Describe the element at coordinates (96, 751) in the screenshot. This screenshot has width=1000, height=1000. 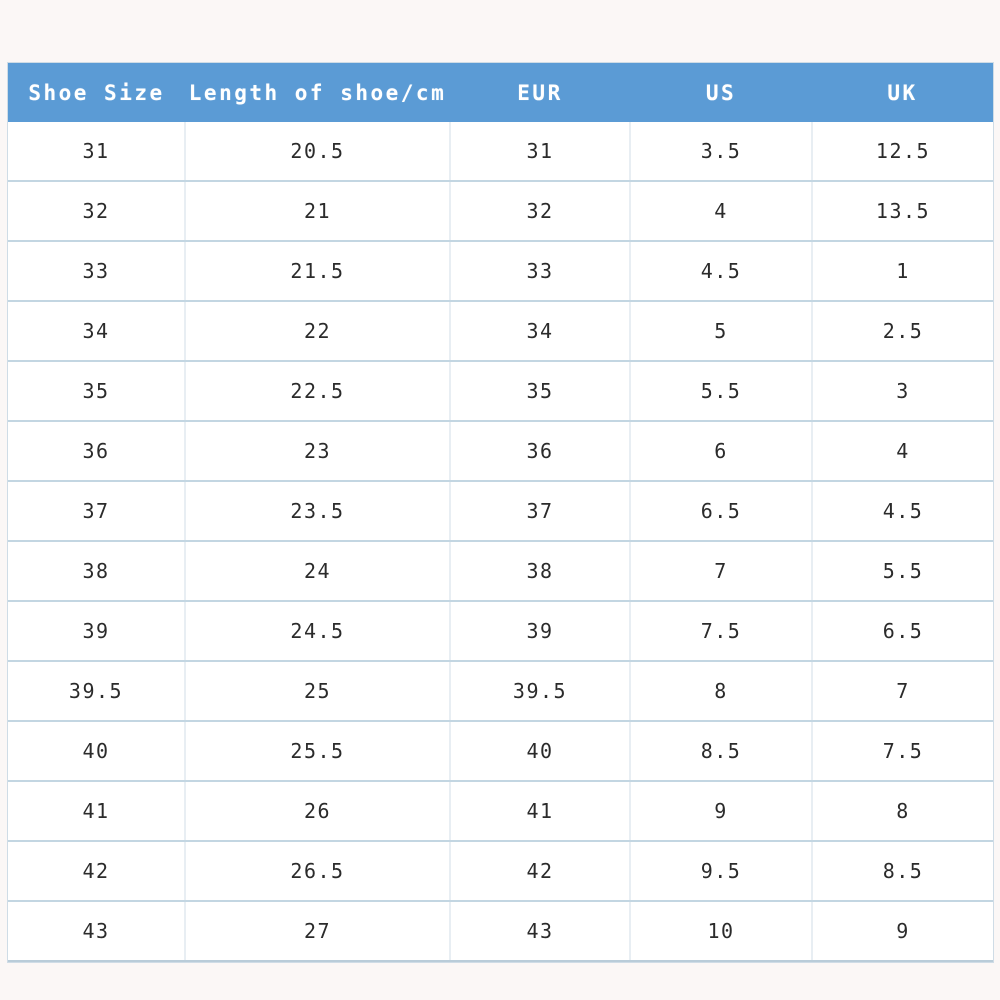
I see `cell-value: 40` at that location.